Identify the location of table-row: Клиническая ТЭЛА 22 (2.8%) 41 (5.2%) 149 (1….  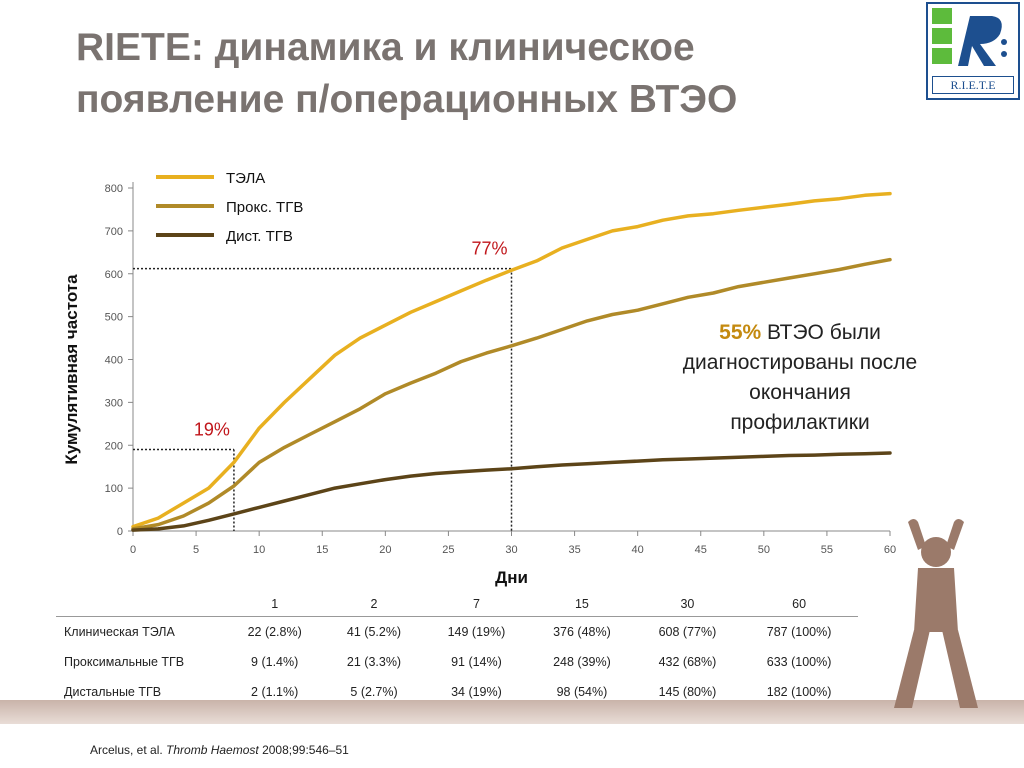
(457, 632).